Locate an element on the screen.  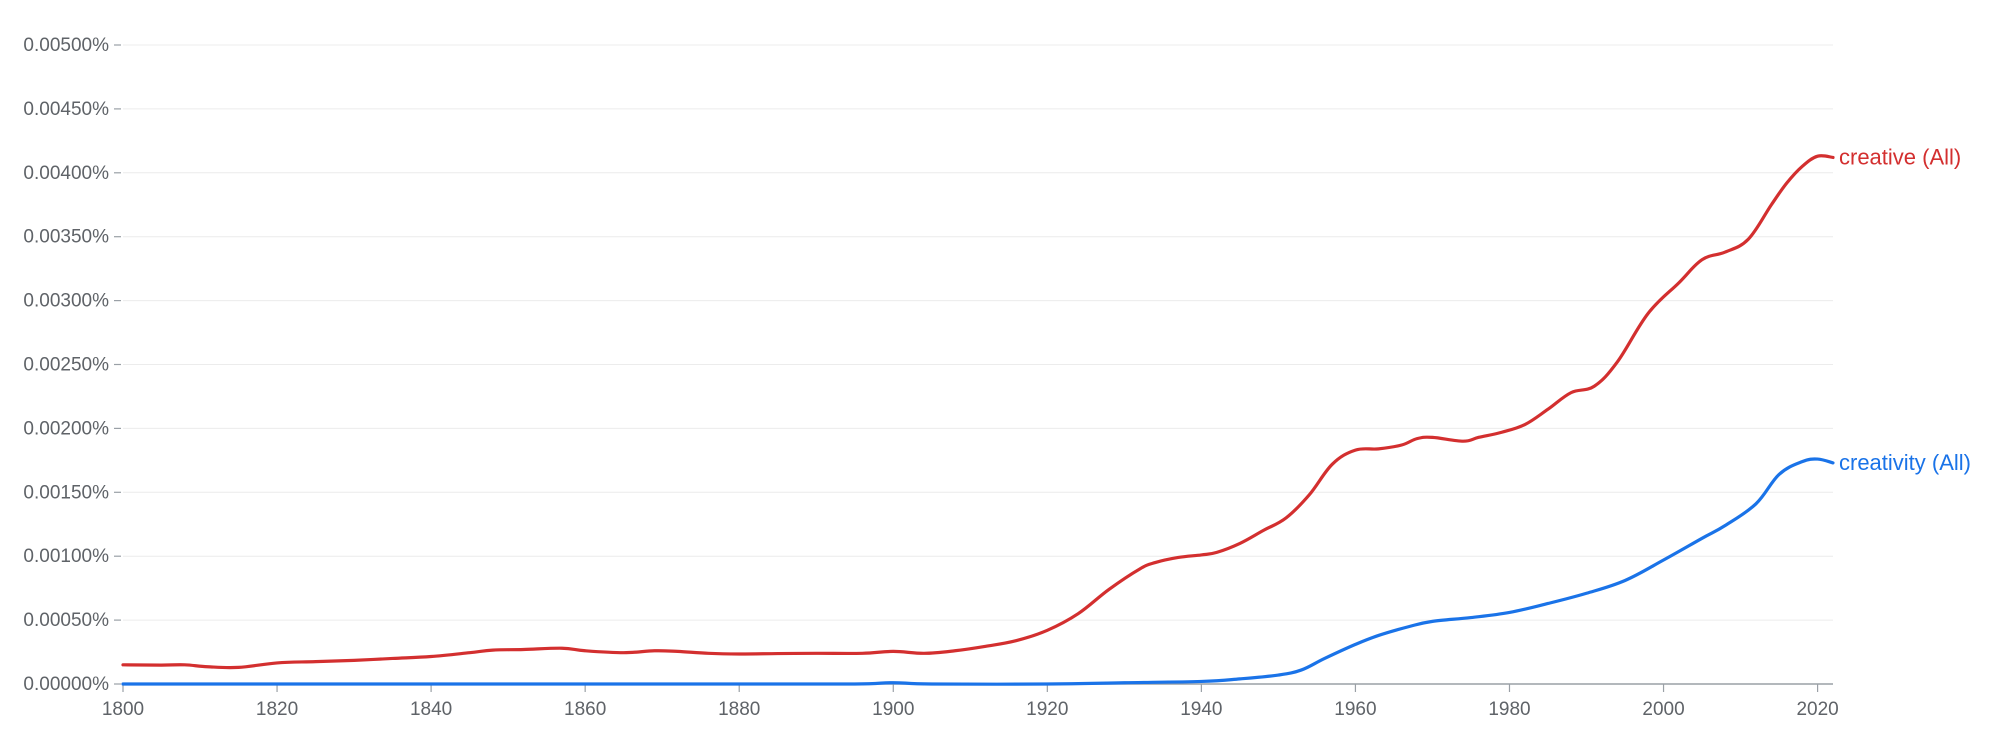
y-tick-label: 0.00450% is located at coordinates (66, 109).